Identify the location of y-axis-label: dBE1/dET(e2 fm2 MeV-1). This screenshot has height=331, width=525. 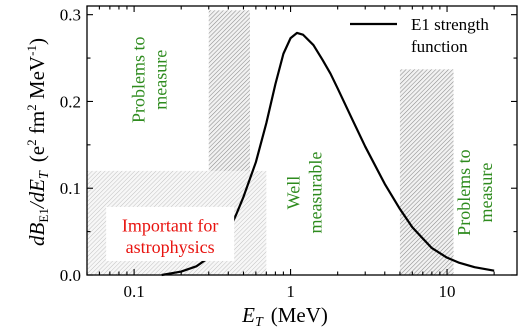
(38, 142).